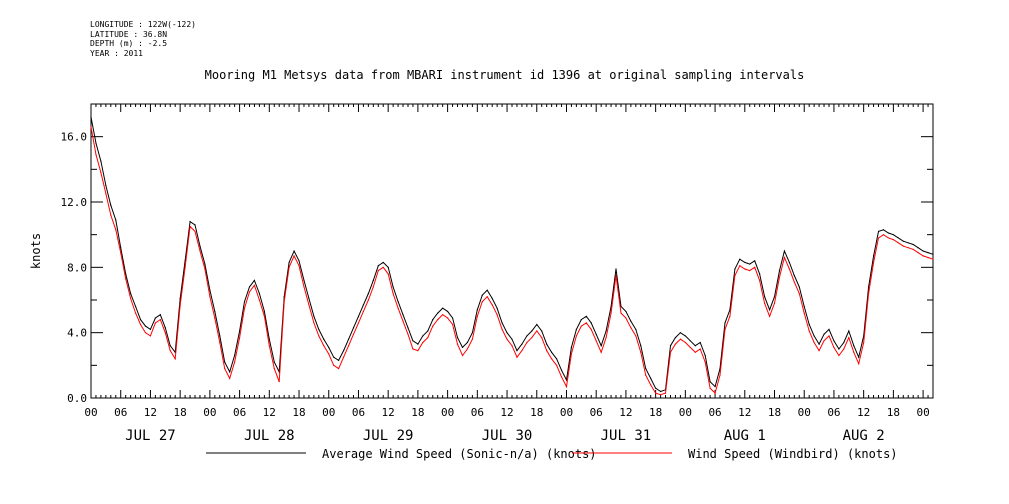  What do you see at coordinates (626, 436) in the screenshot?
I see `x-day-label: JUL 31` at bounding box center [626, 436].